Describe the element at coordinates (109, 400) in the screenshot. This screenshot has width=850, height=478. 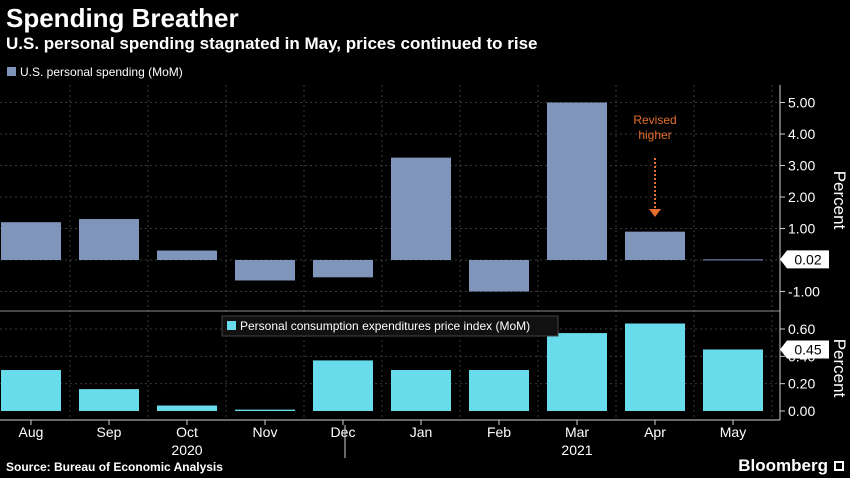
I see `pce-bar-sep` at that location.